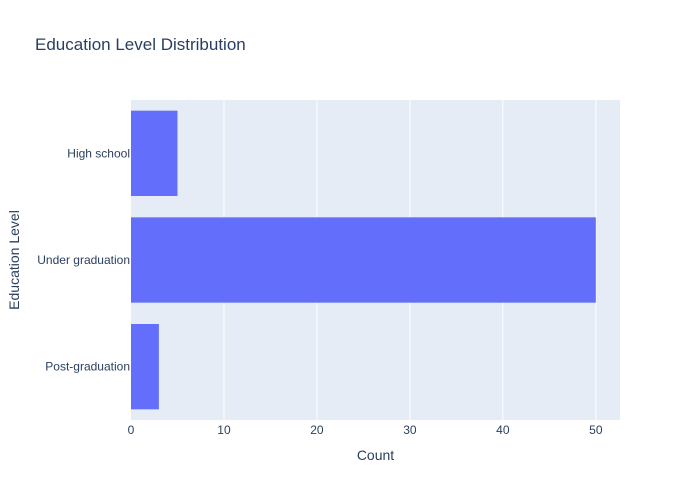 The width and height of the screenshot is (700, 500). I want to click on y-axis-title: Education Level, so click(14, 260).